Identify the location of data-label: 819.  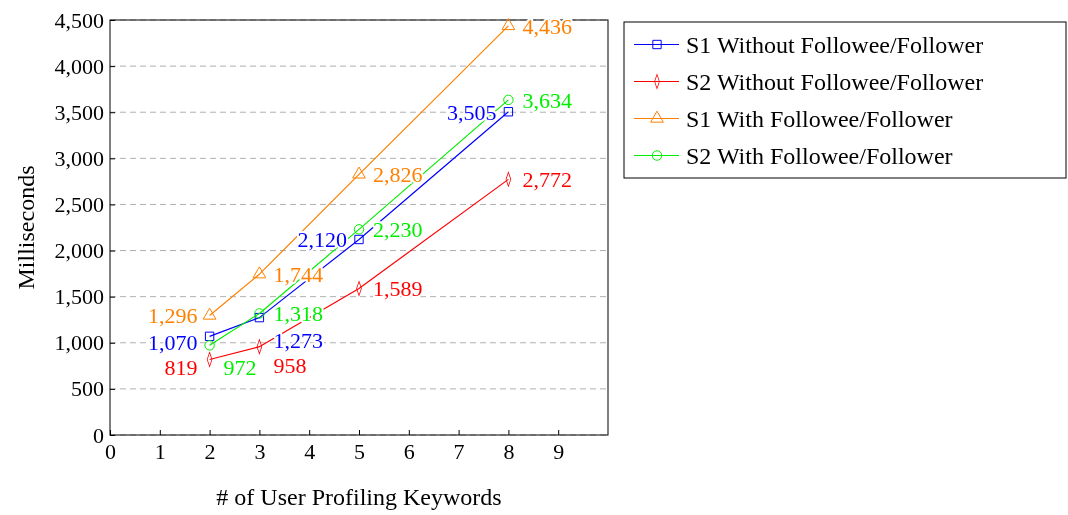
(181, 368).